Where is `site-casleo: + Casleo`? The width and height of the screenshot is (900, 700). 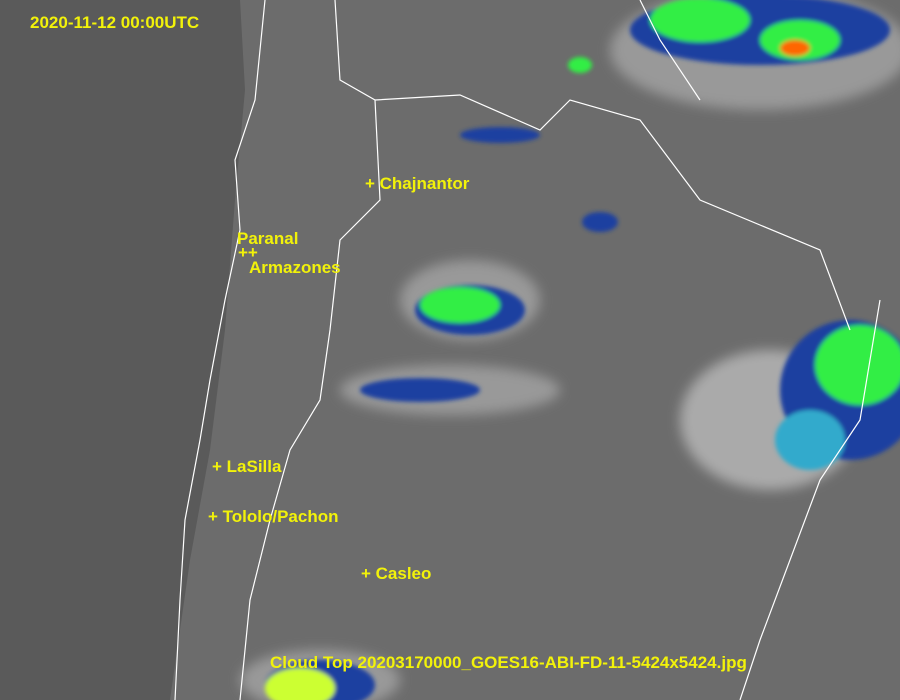
site-casleo: + Casleo is located at coordinates (396, 573).